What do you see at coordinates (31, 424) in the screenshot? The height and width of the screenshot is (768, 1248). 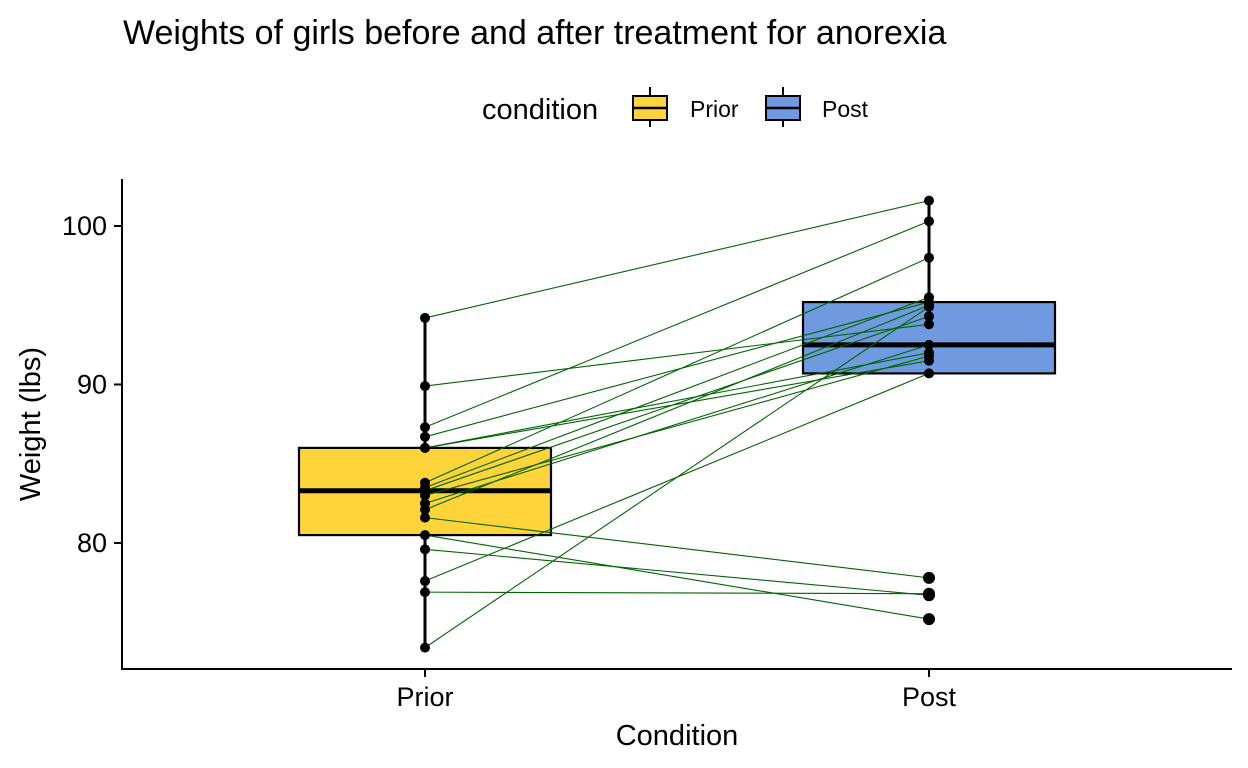 I see `y-axis-title: Weight (lbs)` at bounding box center [31, 424].